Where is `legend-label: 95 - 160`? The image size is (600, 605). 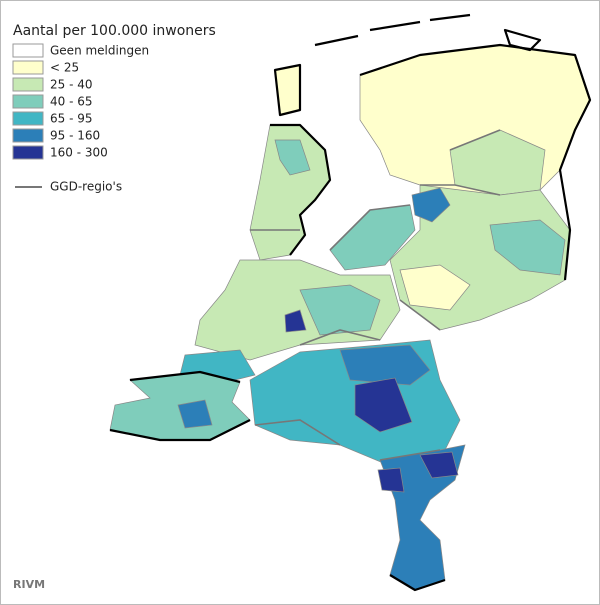 legend-label: 95 - 160 is located at coordinates (75, 136).